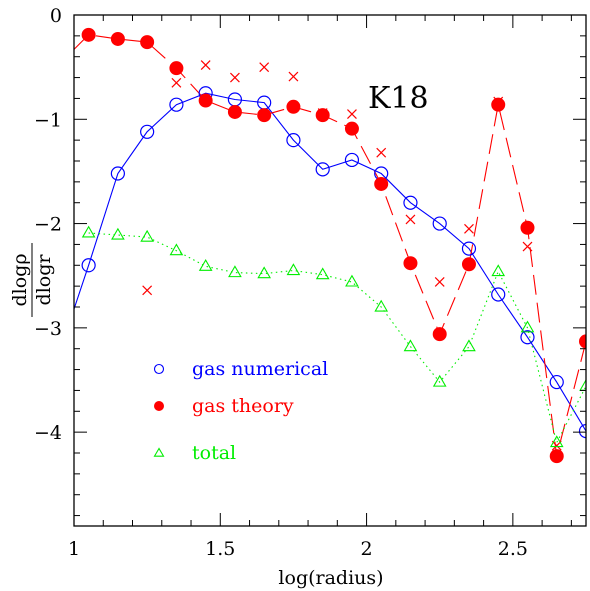  What do you see at coordinates (48, 225) in the screenshot?
I see `y-tick-label: −2` at bounding box center [48, 225].